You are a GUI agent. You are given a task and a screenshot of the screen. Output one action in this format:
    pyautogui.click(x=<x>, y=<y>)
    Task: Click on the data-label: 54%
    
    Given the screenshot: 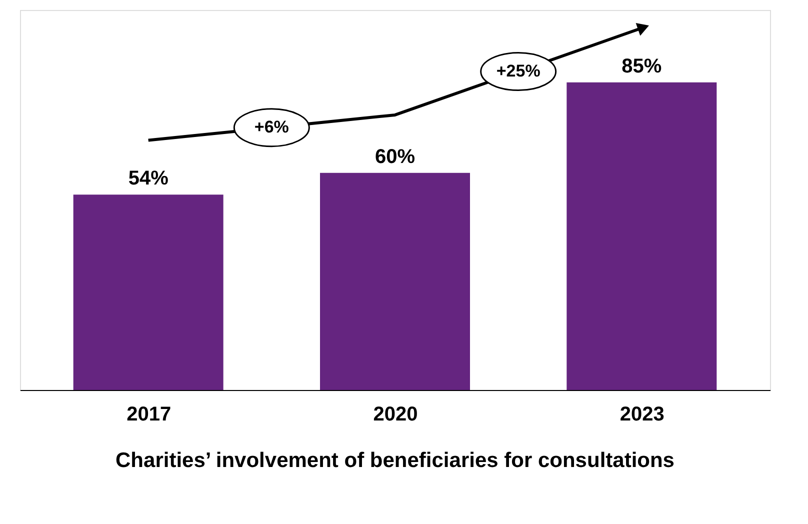 What is the action you would take?
    pyautogui.click(x=148, y=179)
    